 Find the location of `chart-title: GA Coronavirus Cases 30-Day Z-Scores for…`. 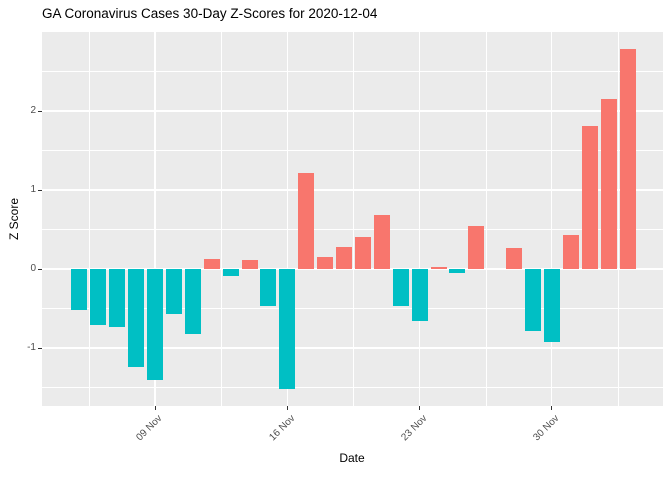

chart-title: GA Coronavirus Cases 30-Day Z-Scores for… is located at coordinates (210, 13).